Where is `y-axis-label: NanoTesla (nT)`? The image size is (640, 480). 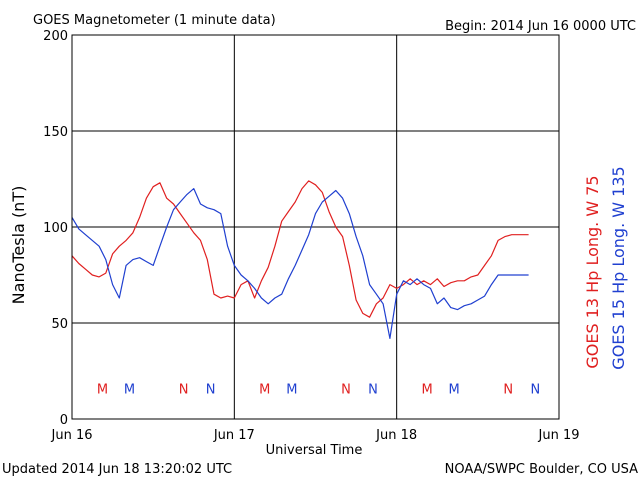 y-axis-label: NanoTesla (nT) is located at coordinates (18, 245).